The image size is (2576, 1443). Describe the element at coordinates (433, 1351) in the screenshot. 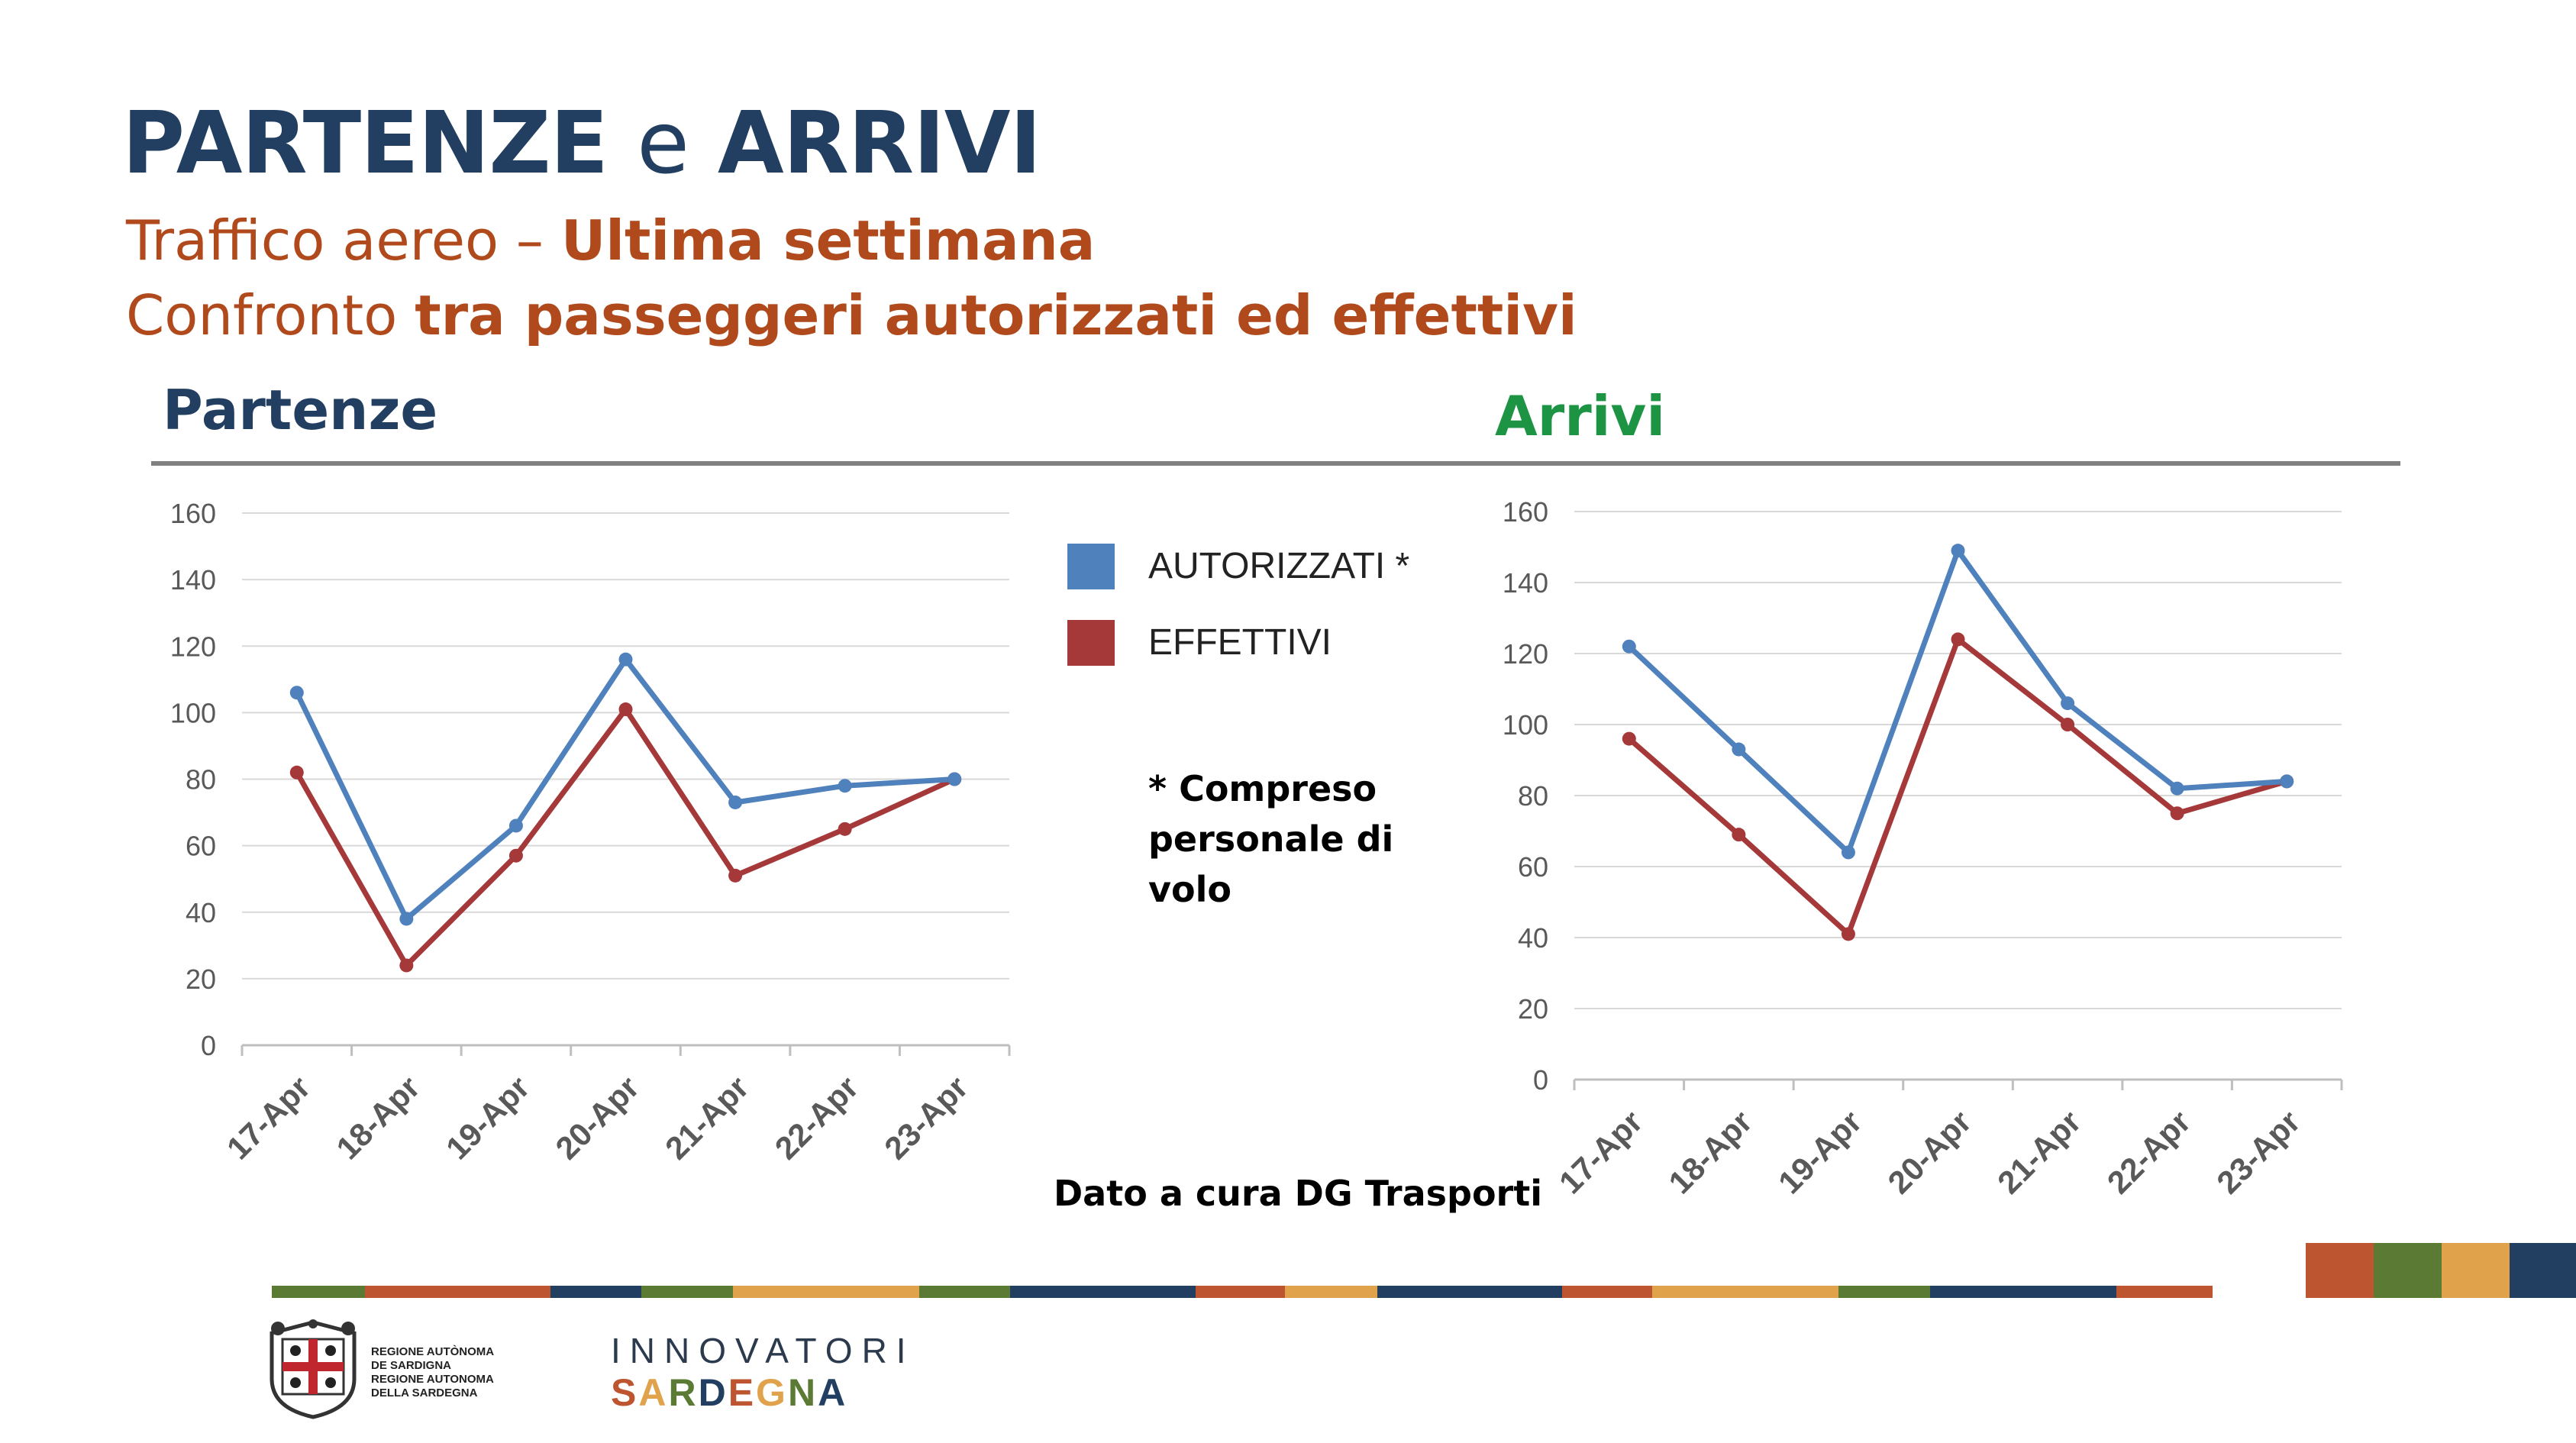

I see `region-line: REGIONE AUTÒNOMA` at that location.